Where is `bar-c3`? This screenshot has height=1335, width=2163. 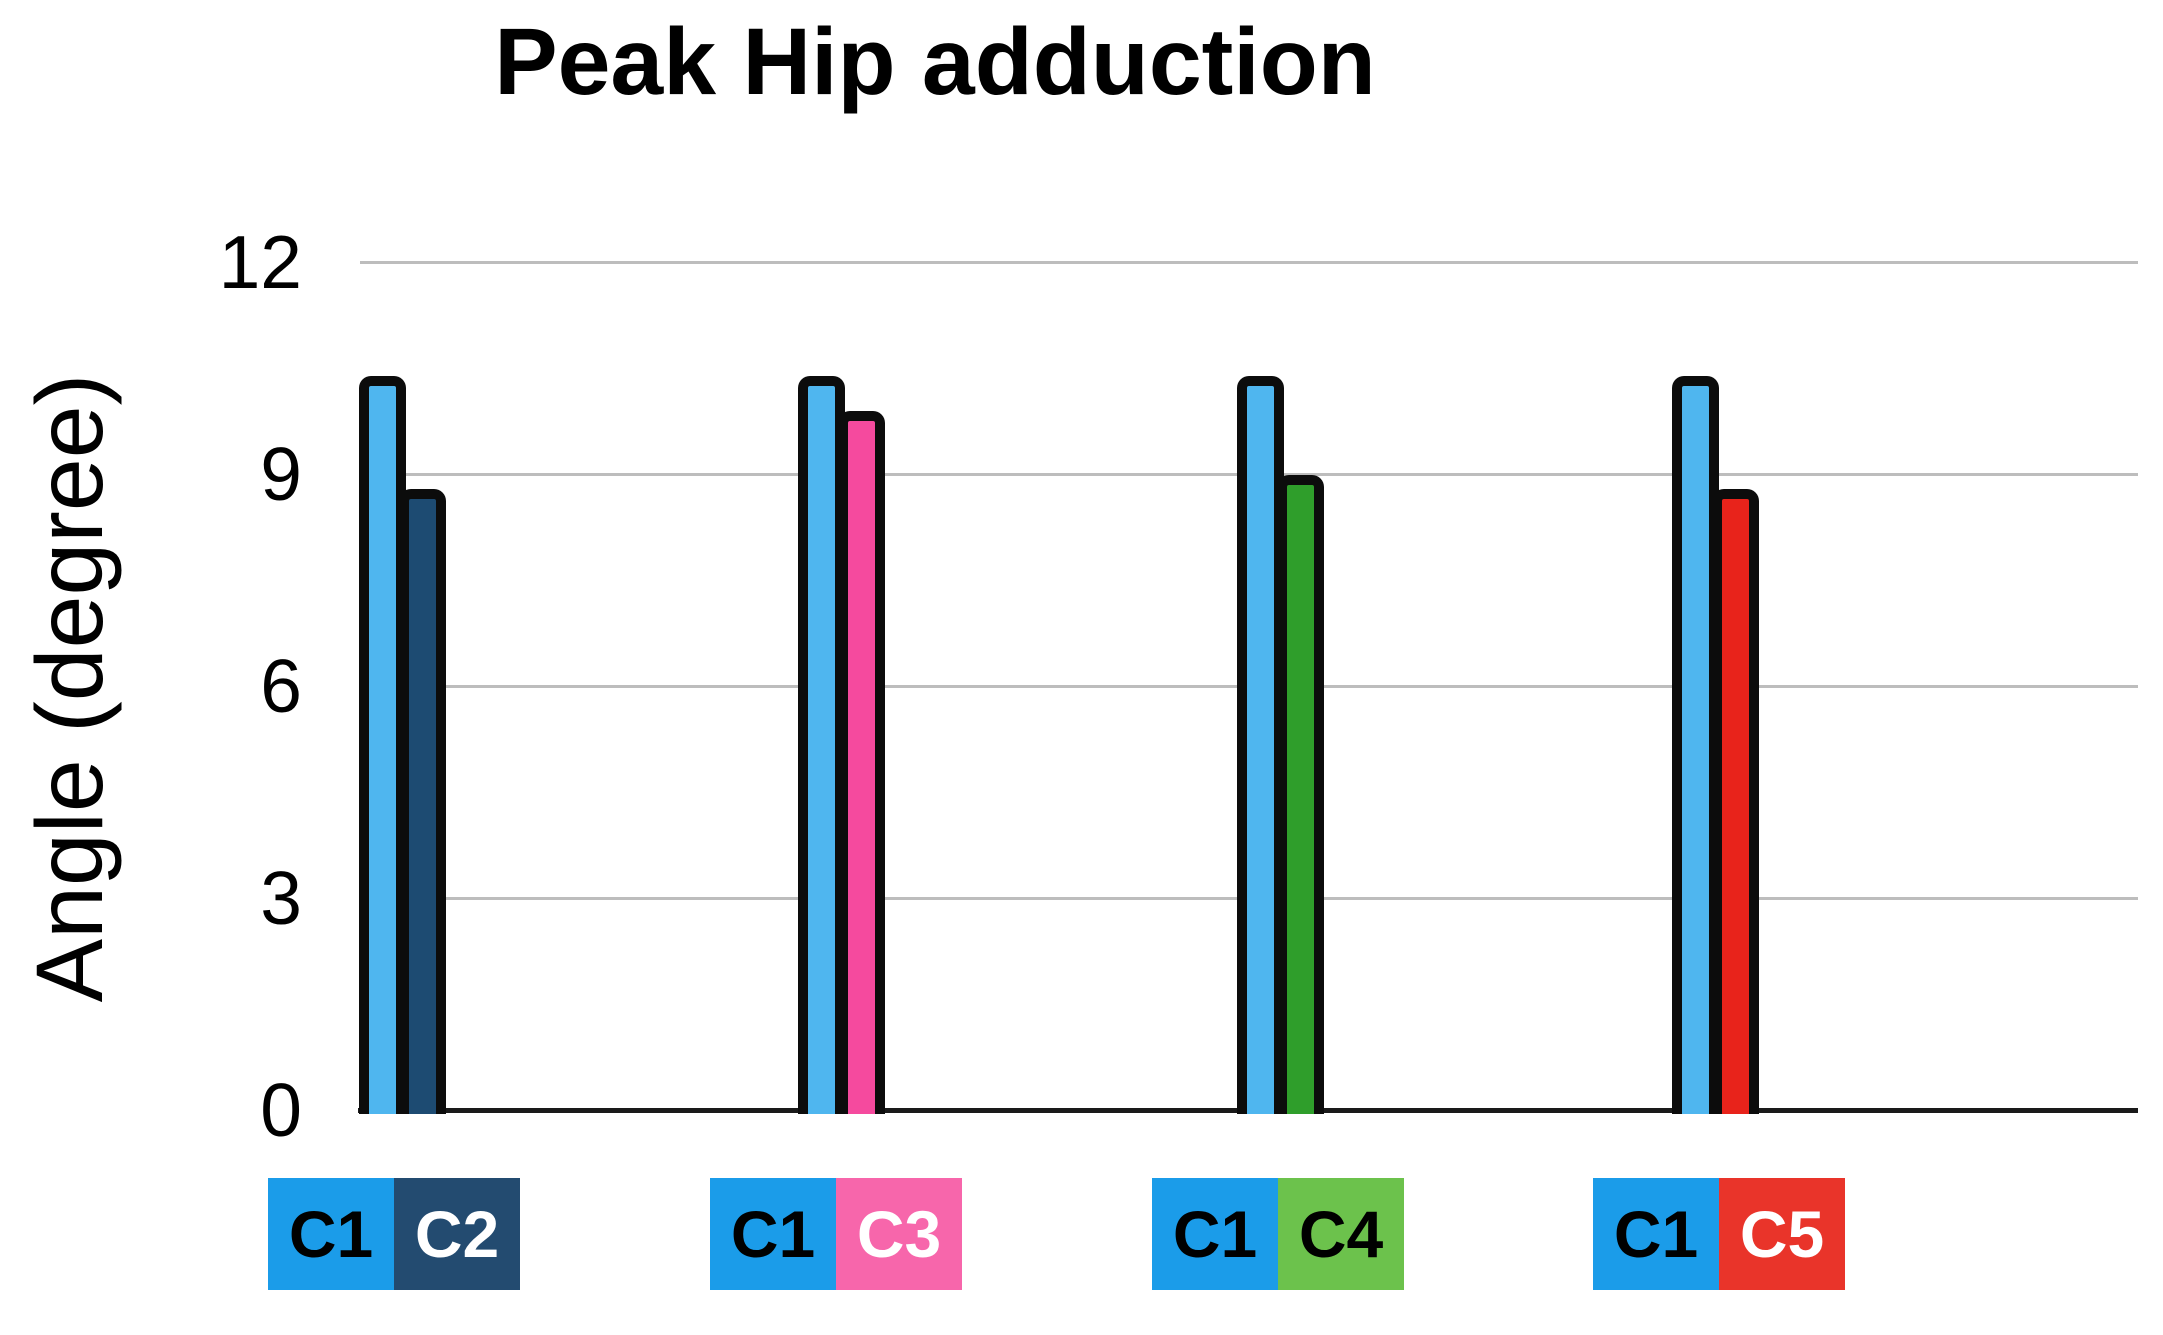 bar-c3 is located at coordinates (861, 762).